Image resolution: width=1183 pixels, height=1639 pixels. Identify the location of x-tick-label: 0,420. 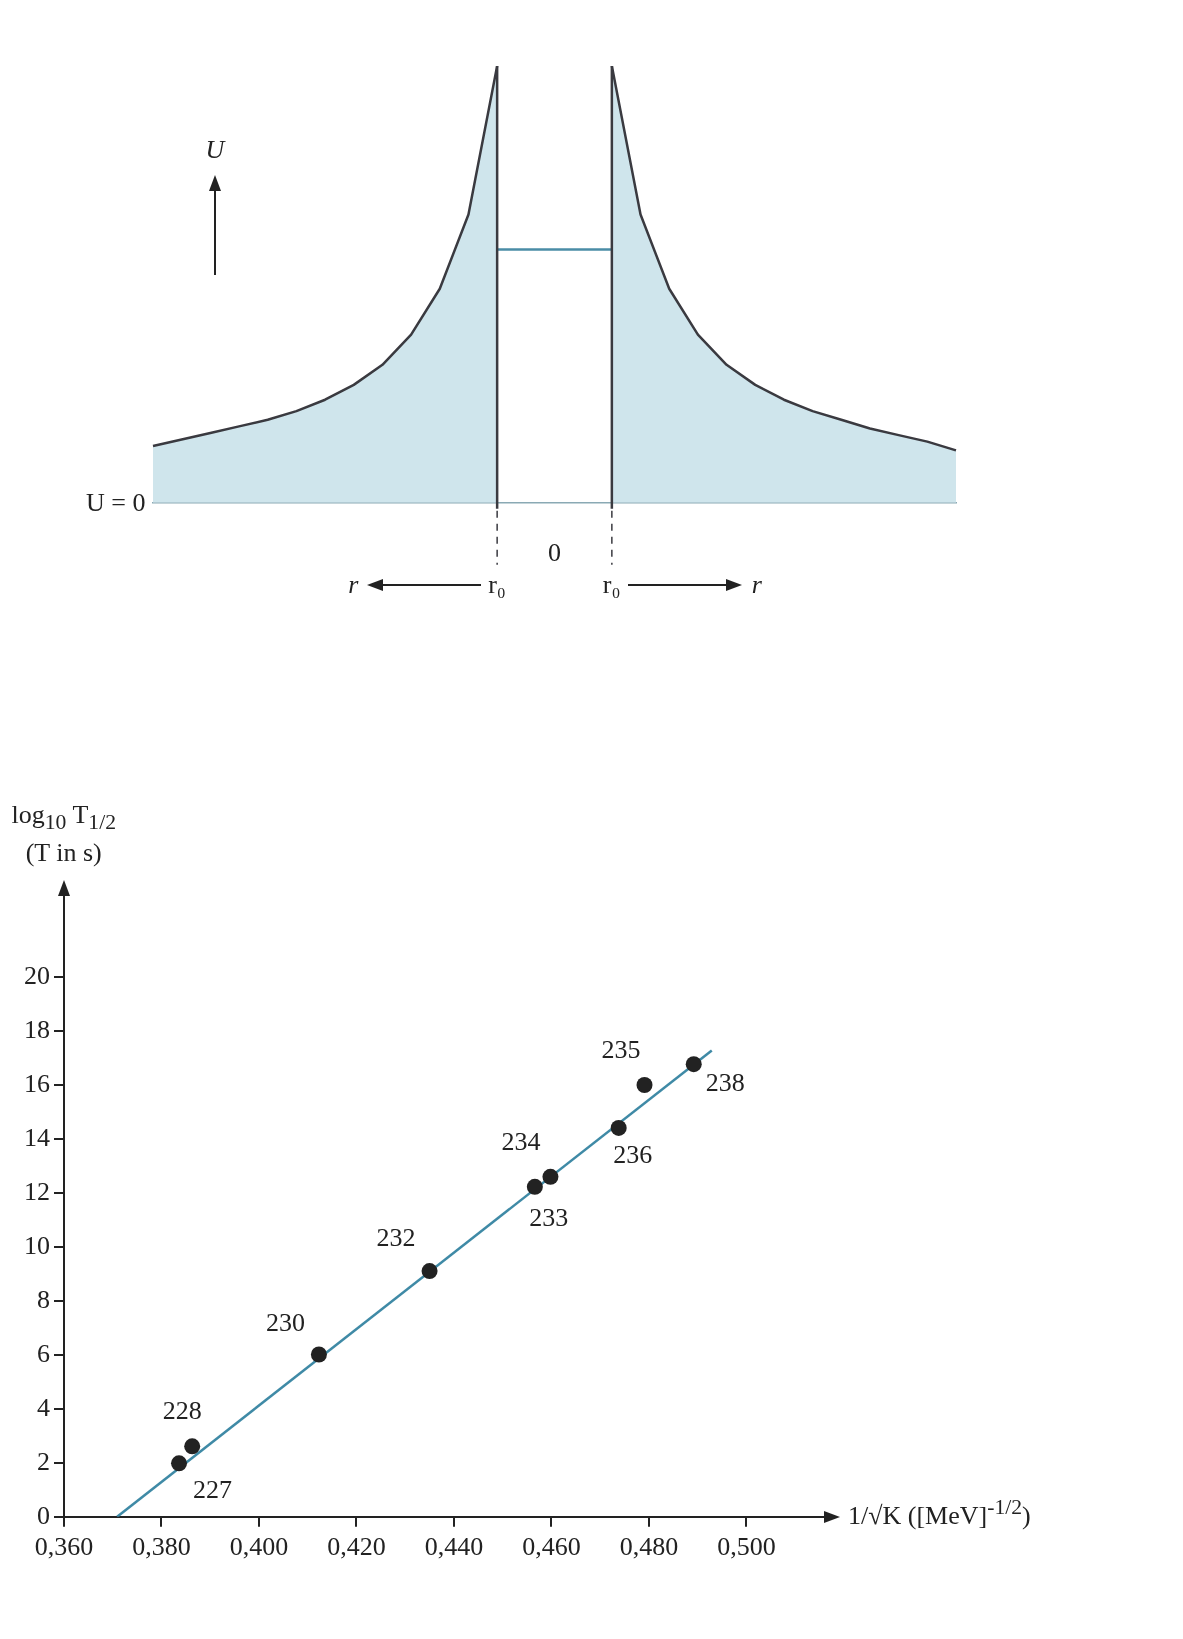
(356, 1547).